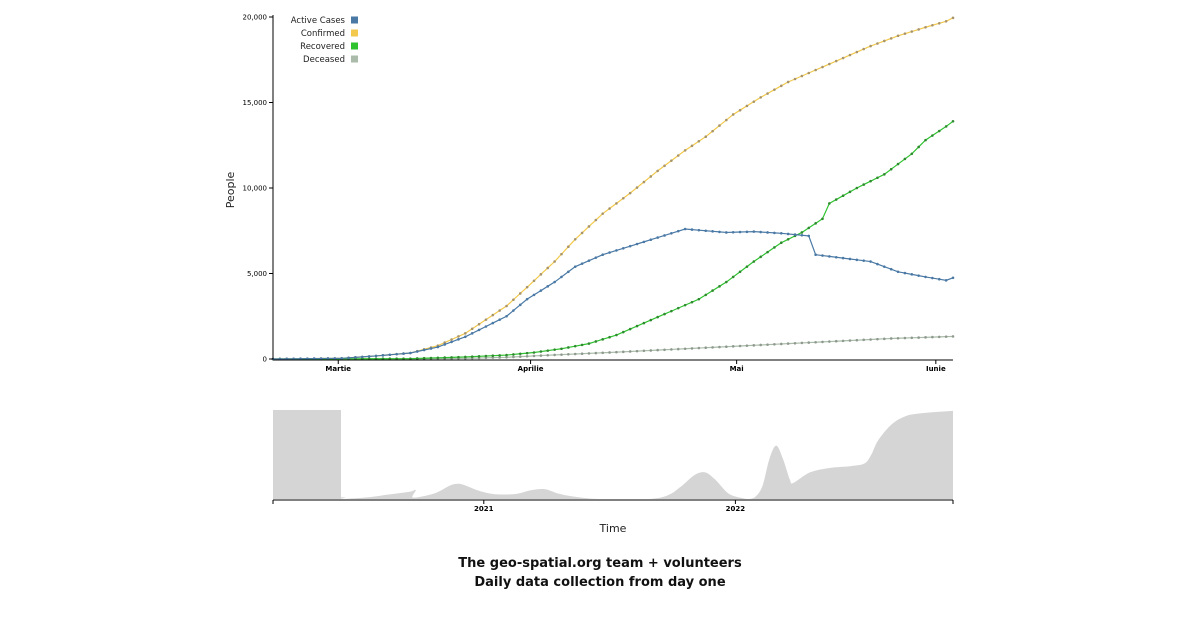  What do you see at coordinates (330, 60) in the screenshot?
I see `legend-item: Deceased` at bounding box center [330, 60].